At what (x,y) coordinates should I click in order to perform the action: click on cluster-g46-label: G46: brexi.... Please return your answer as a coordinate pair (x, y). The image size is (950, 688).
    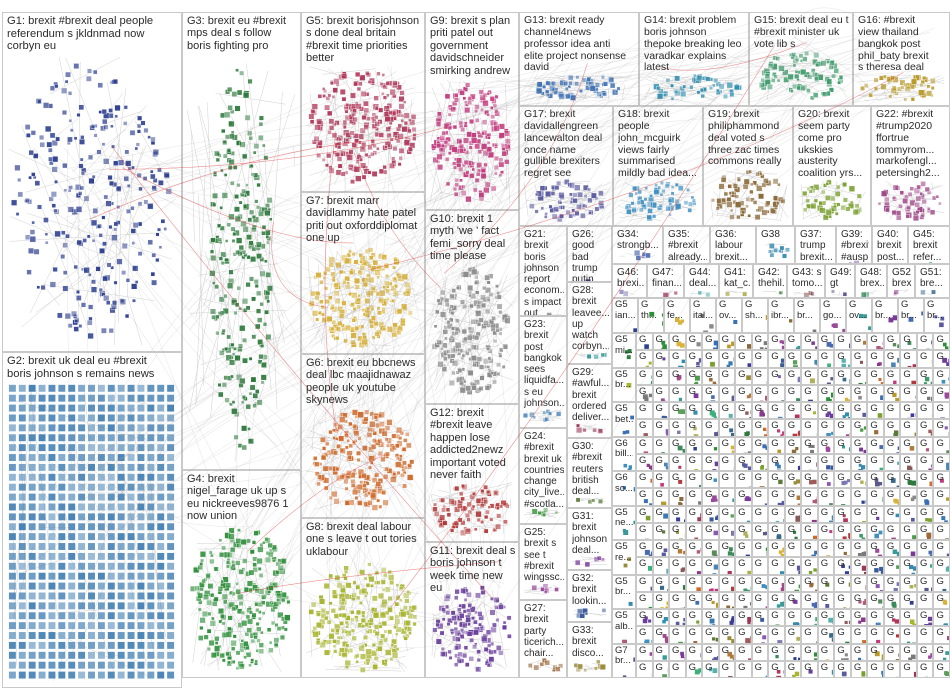
    Looking at the image, I should click on (630, 278).